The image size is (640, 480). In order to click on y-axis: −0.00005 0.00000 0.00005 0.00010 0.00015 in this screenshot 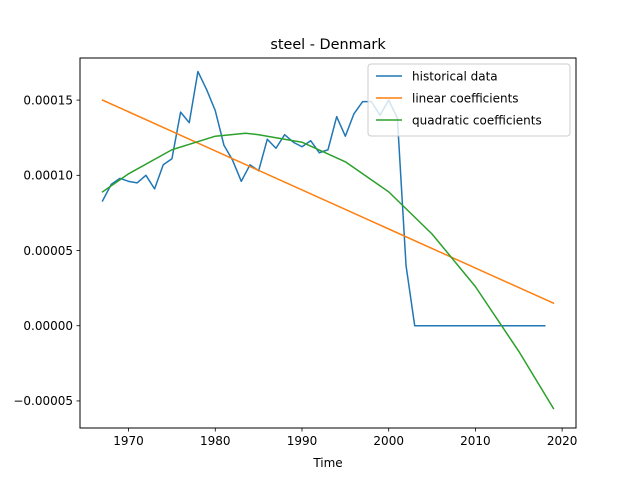, I will do `click(46, 250)`.